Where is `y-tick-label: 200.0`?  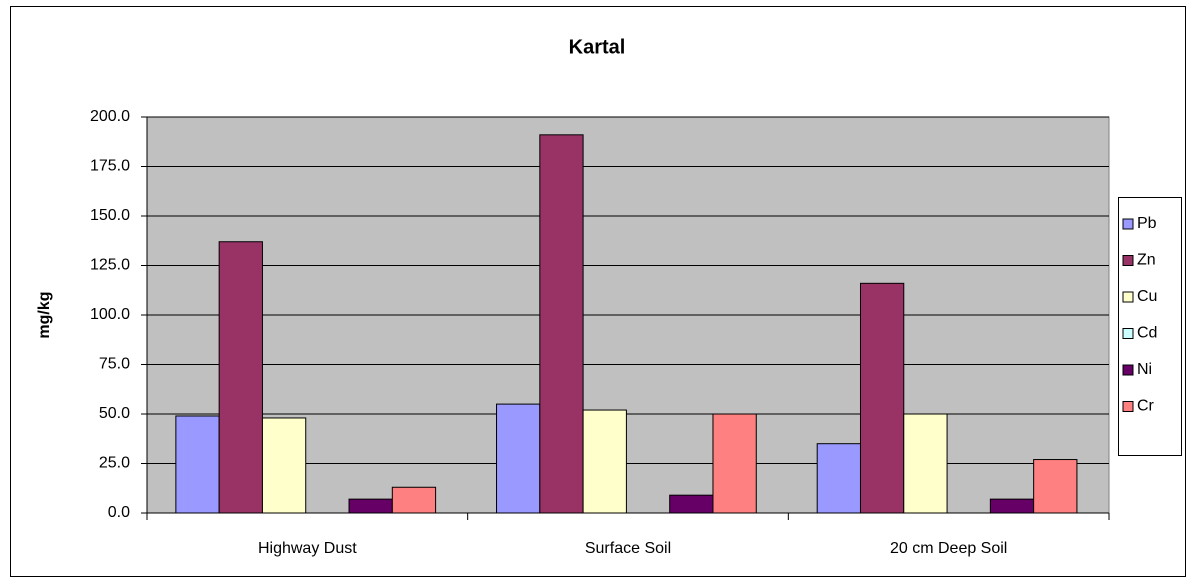 y-tick-label: 200.0 is located at coordinates (110, 116).